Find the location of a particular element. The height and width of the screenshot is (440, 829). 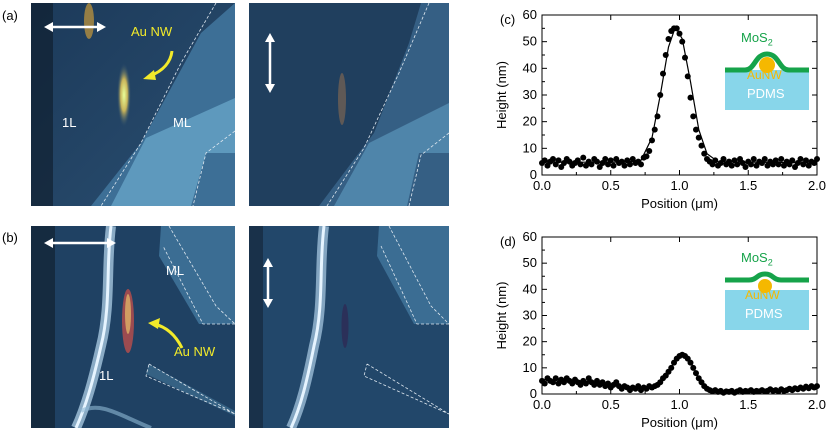

panel-label-a: (a) is located at coordinates (10, 15).